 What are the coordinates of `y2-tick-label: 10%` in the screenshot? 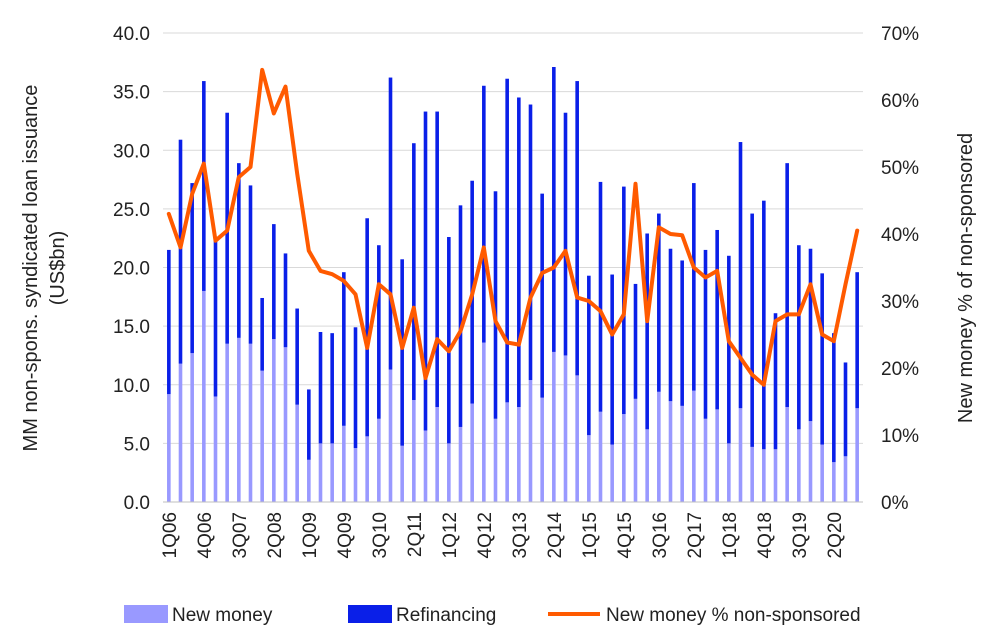 It's located at (900, 436).